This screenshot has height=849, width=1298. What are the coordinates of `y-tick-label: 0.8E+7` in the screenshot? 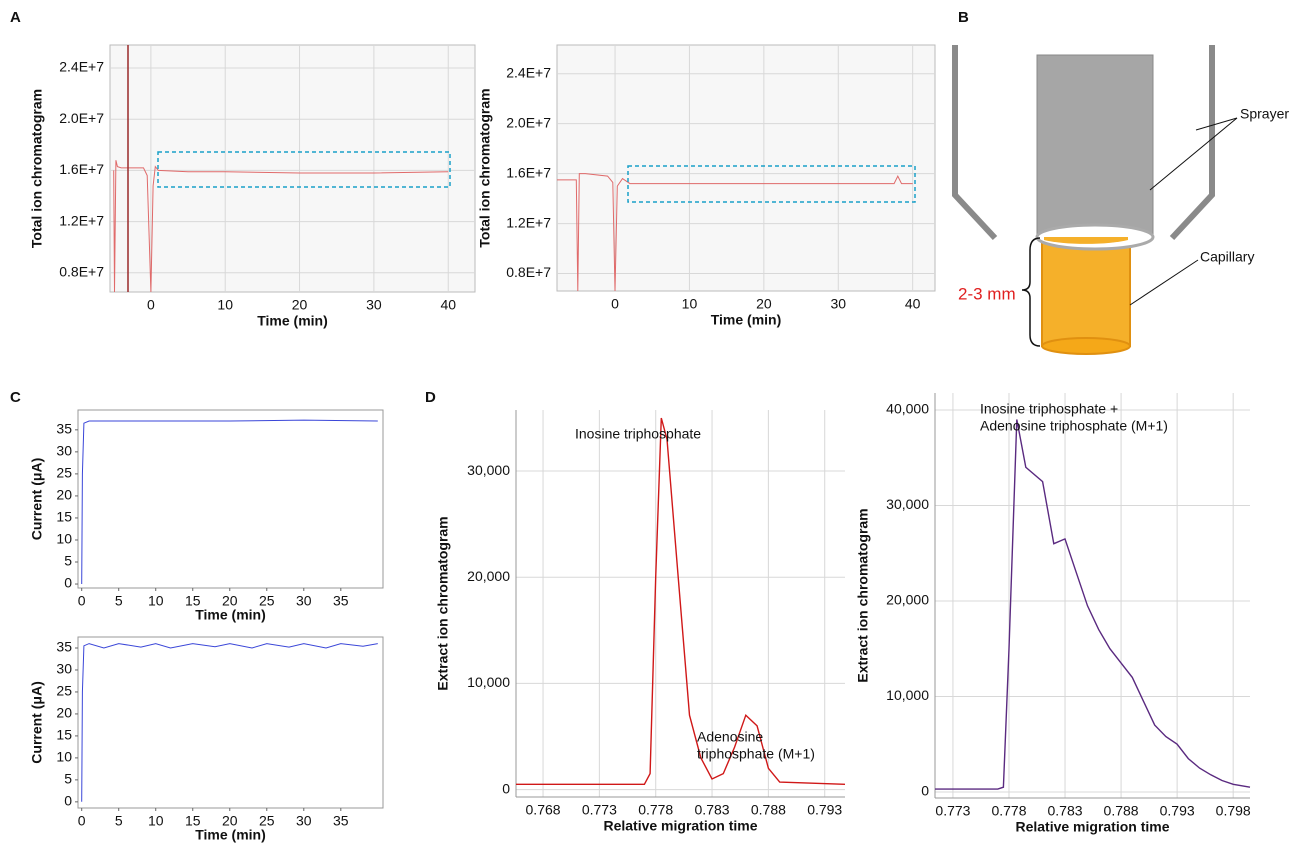 It's located at (81, 272).